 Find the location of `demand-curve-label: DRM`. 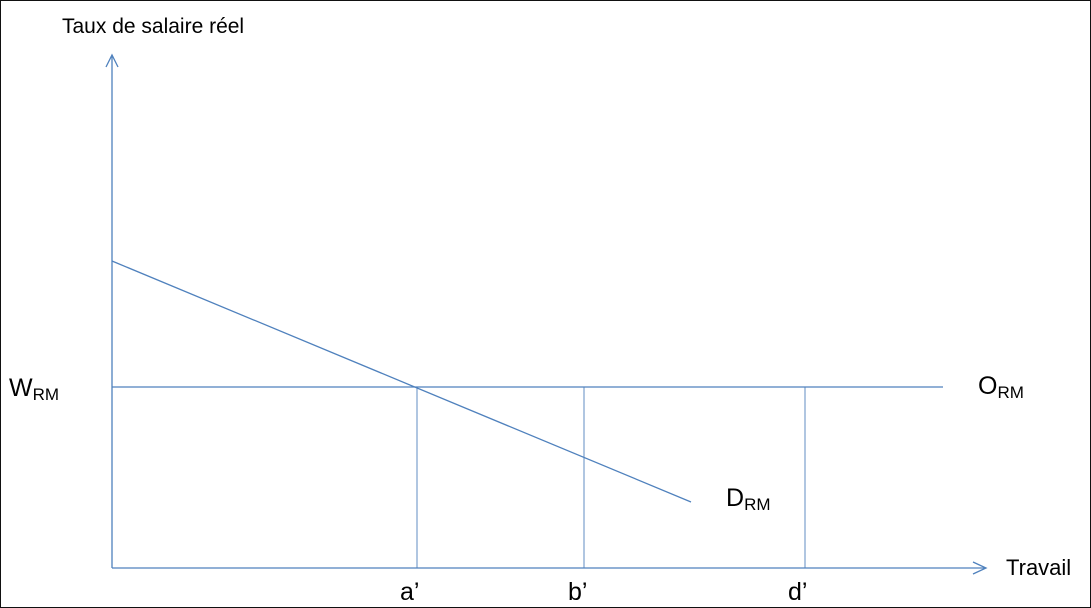

demand-curve-label: DRM is located at coordinates (748, 499).